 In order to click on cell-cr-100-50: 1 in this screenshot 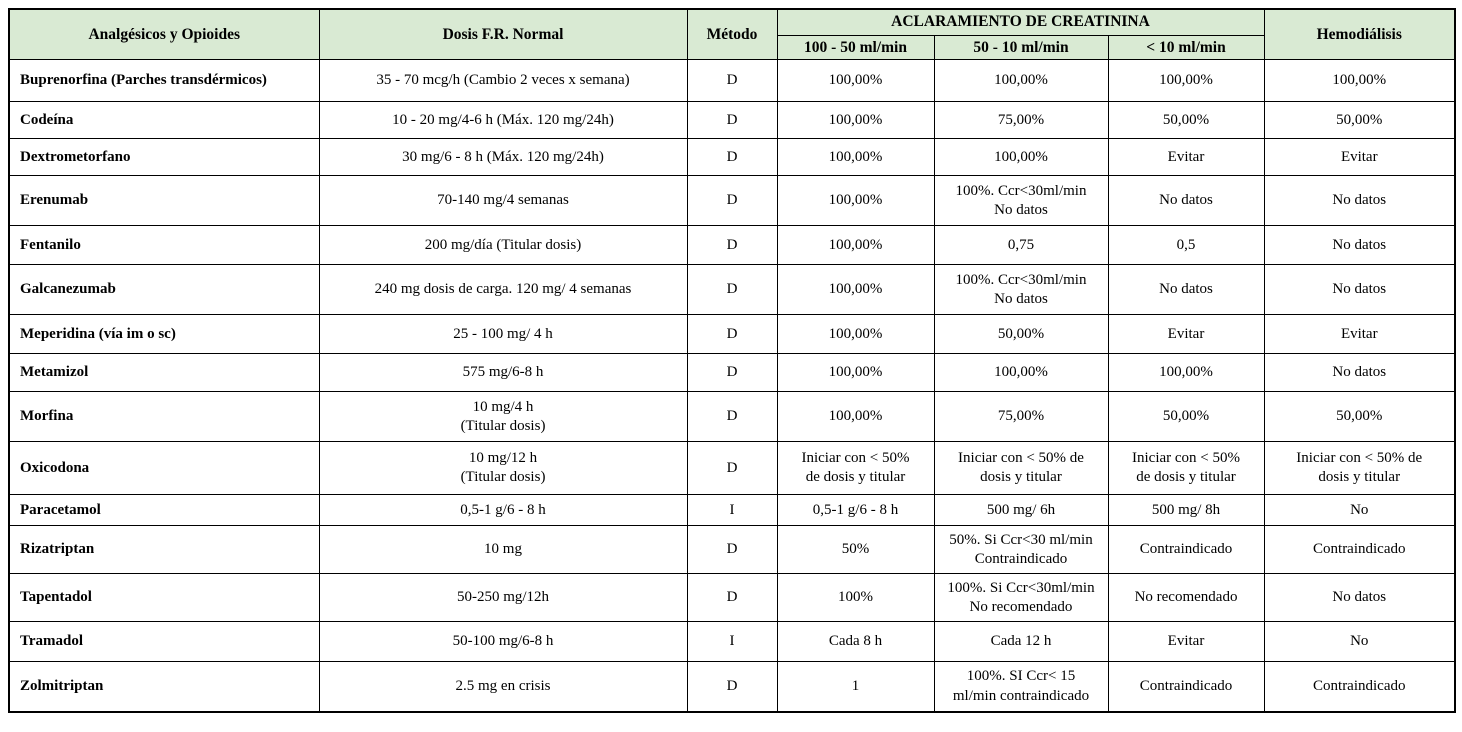, I will do `click(855, 687)`.